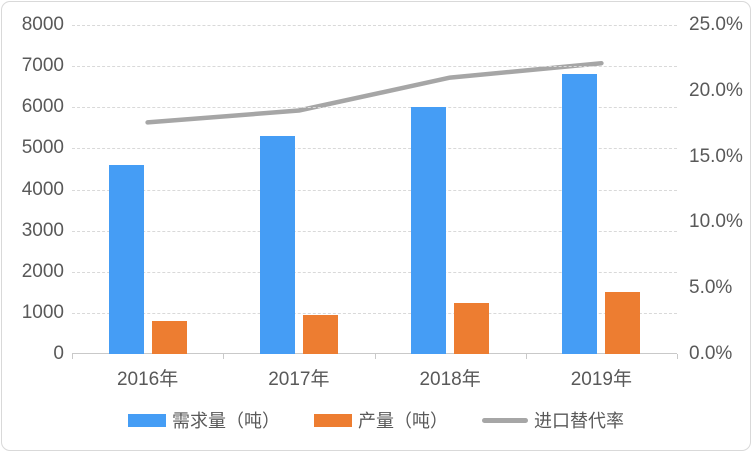 This screenshot has height=452, width=752. Describe the element at coordinates (579, 421) in the screenshot. I see `legend-label: 进口替代率` at that location.